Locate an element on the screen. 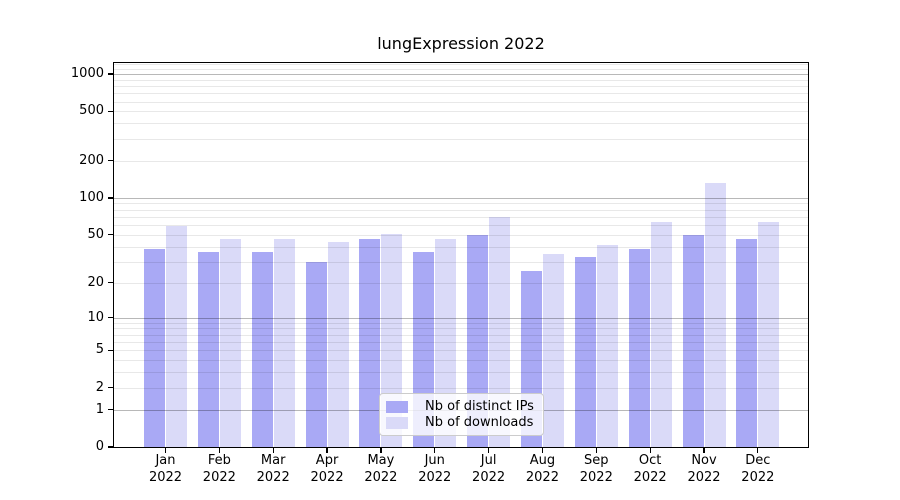  bar-distinct-ips-jan is located at coordinates (154, 348).